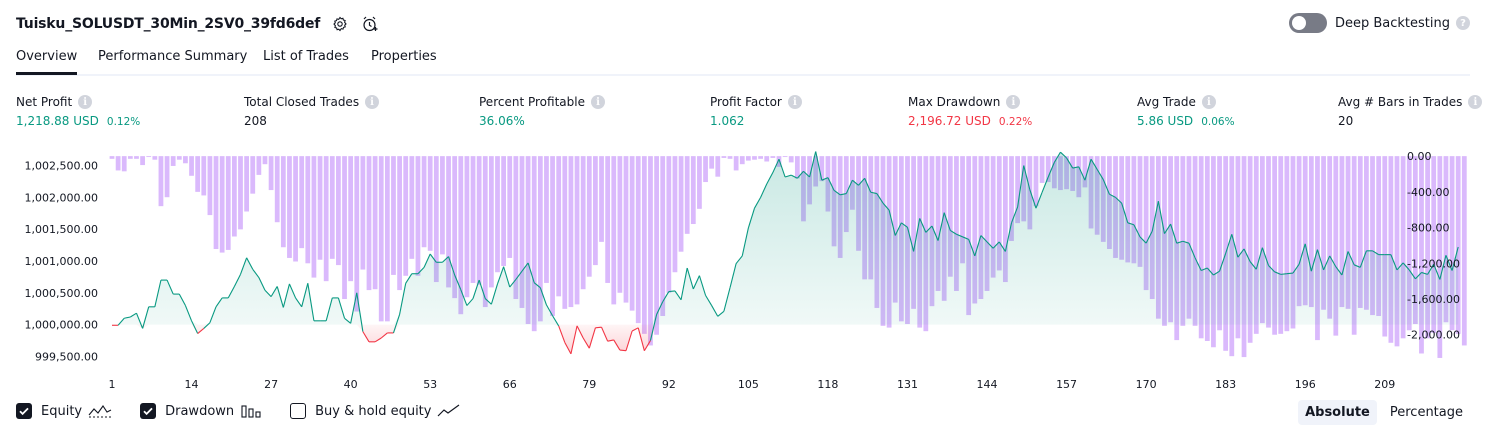  Describe the element at coordinates (1384, 412) in the screenshot. I see `view-mode-switch: Absolute Percentage` at that location.